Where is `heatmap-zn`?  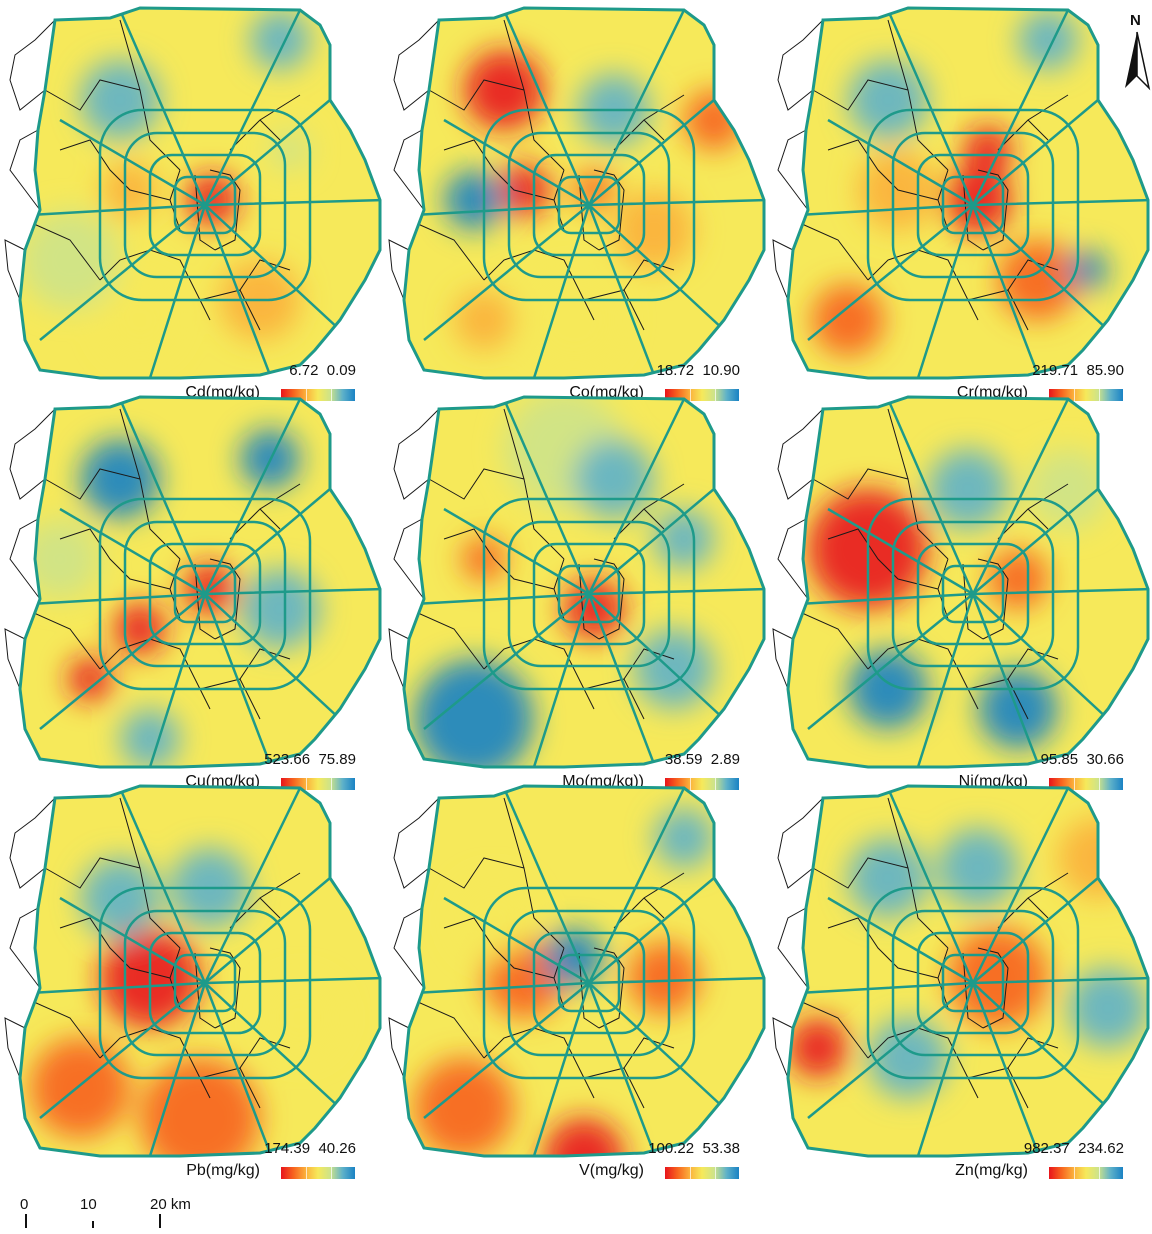
heatmap-zn is located at coordinates (961, 971).